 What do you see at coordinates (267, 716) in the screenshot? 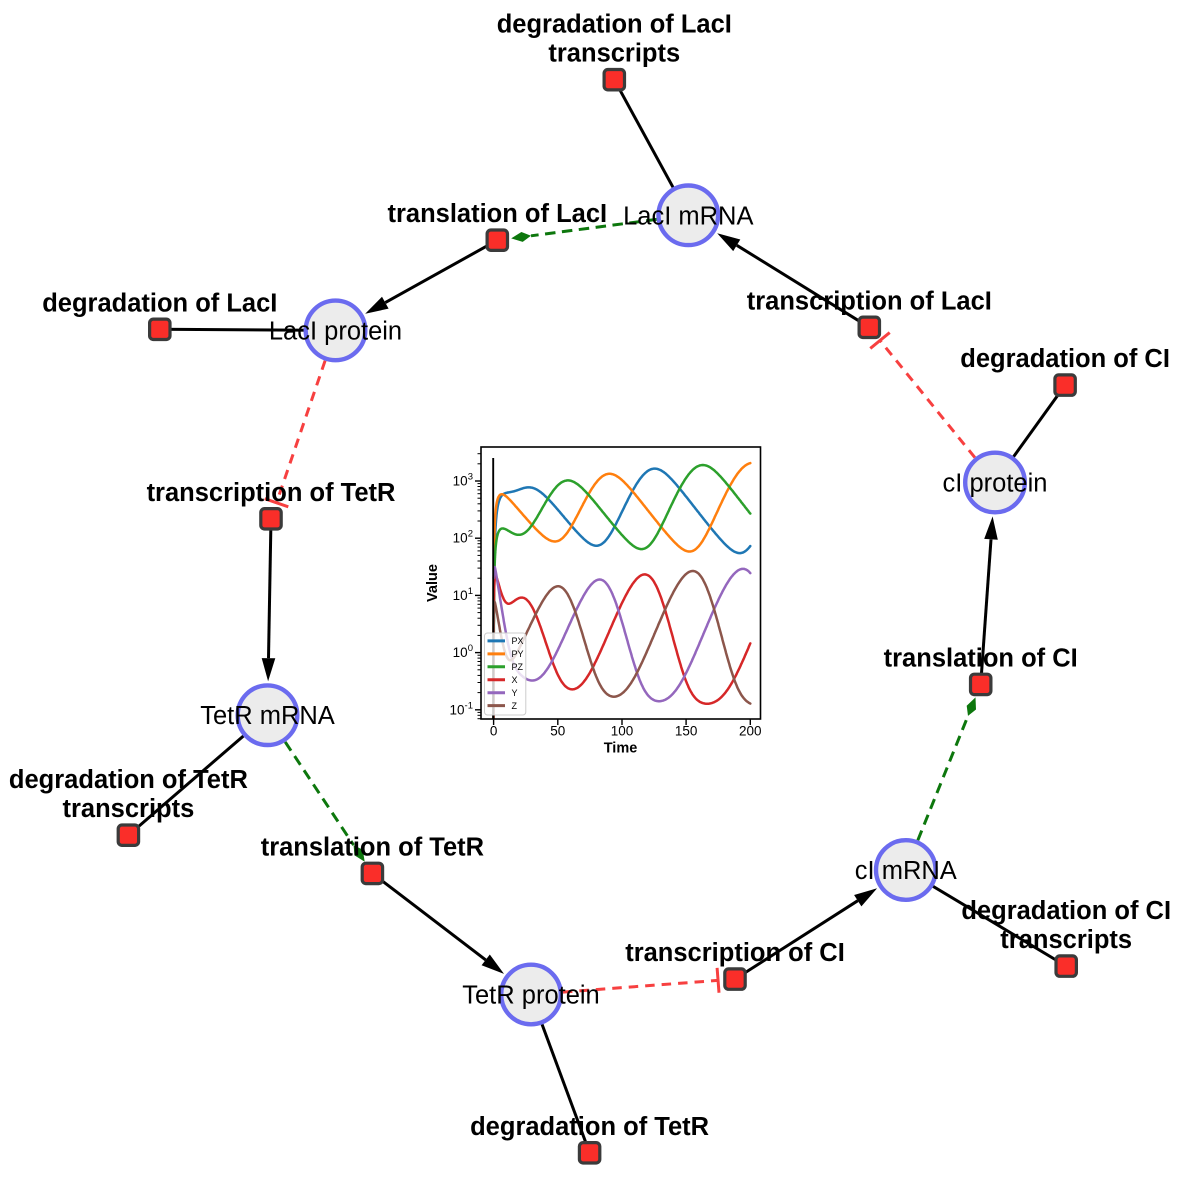
I see `svg-text: TetR mRNA` at bounding box center [267, 716].